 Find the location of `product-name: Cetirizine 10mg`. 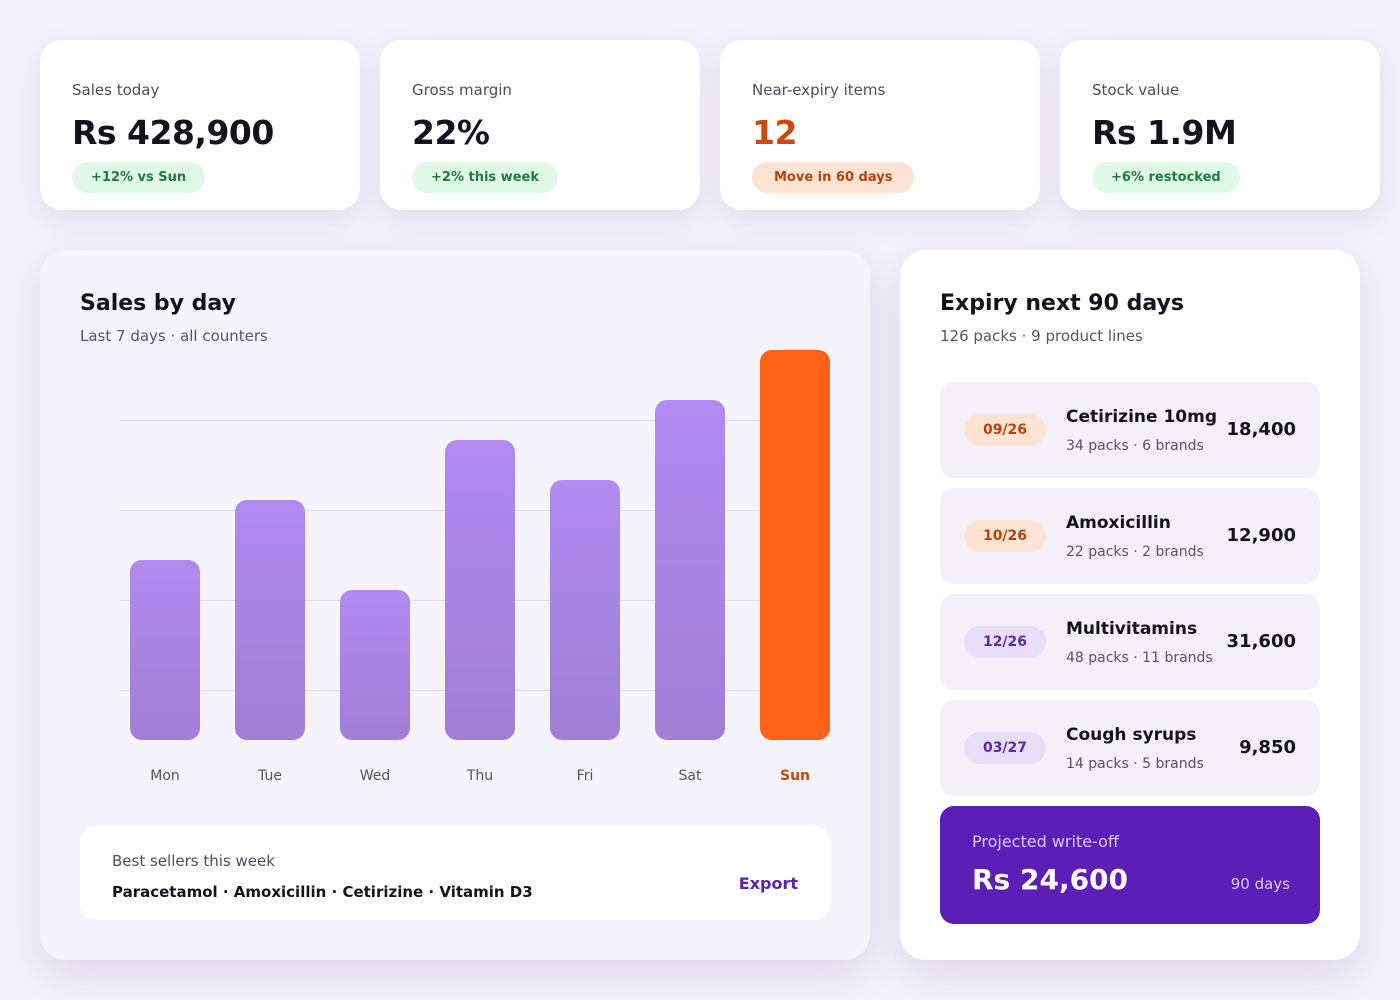

product-name: Cetirizine 10mg is located at coordinates (1141, 417).